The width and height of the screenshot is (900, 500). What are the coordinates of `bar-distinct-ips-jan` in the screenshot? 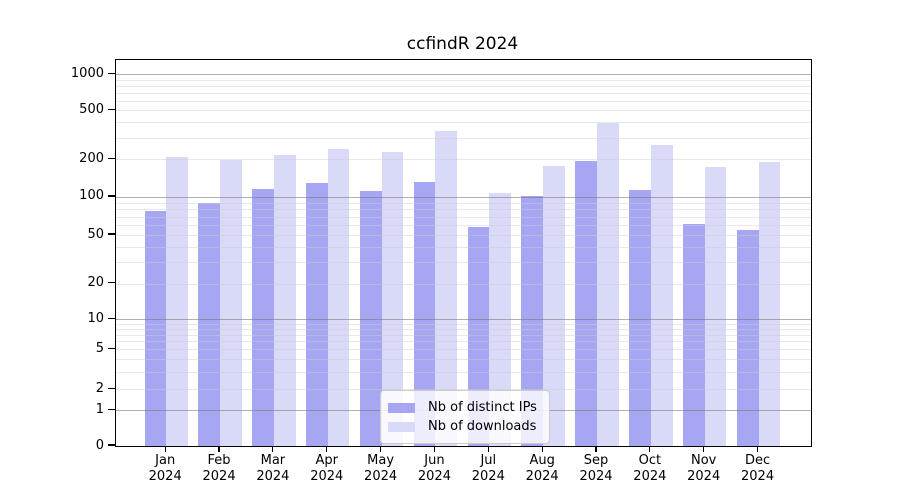 It's located at (155, 328).